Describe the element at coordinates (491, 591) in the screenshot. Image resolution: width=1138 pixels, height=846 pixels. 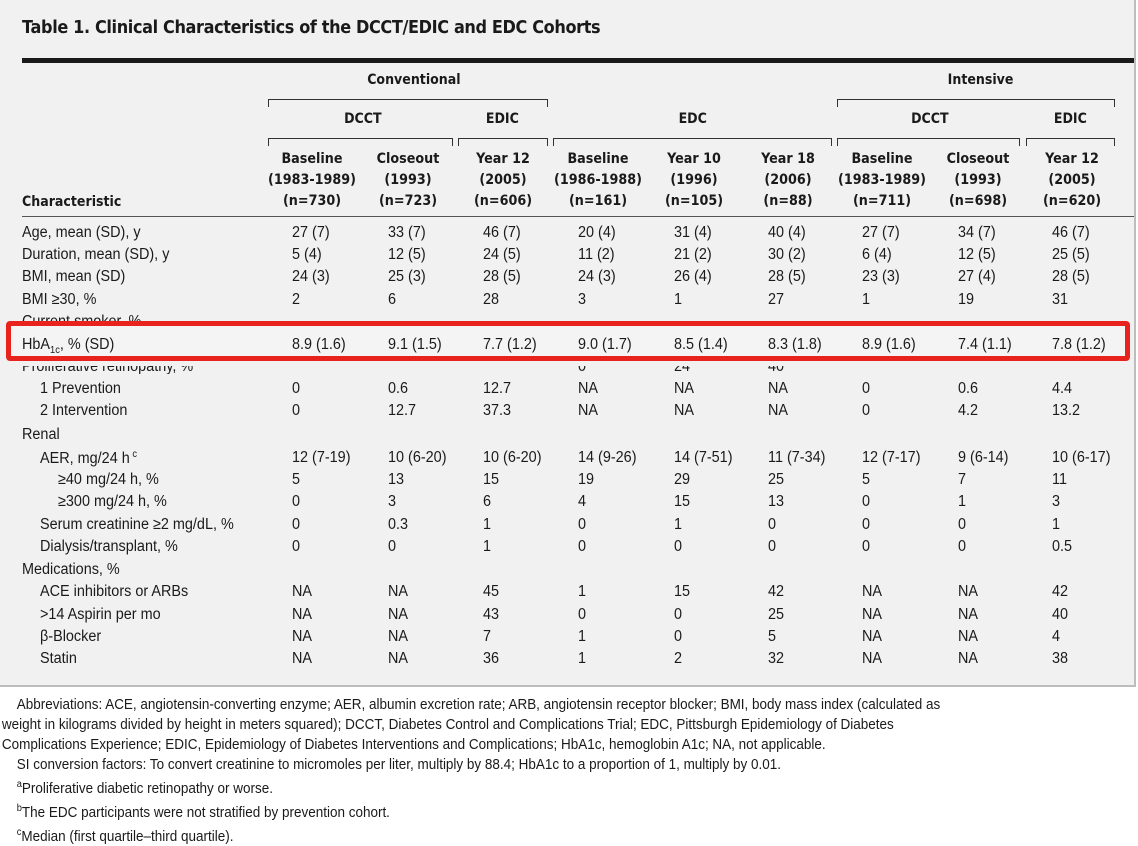
I see `table-cell: 45` at that location.